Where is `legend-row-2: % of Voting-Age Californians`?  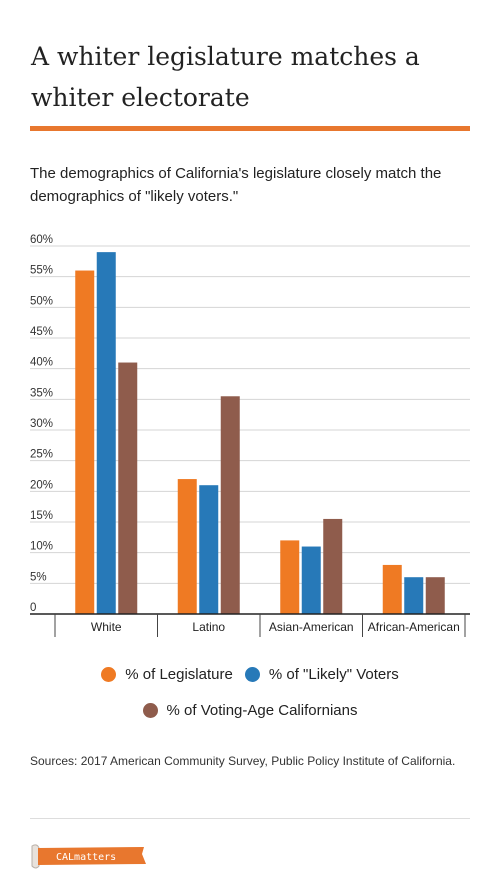
legend-row-2: % of Voting-Age Californians is located at coordinates (250, 710).